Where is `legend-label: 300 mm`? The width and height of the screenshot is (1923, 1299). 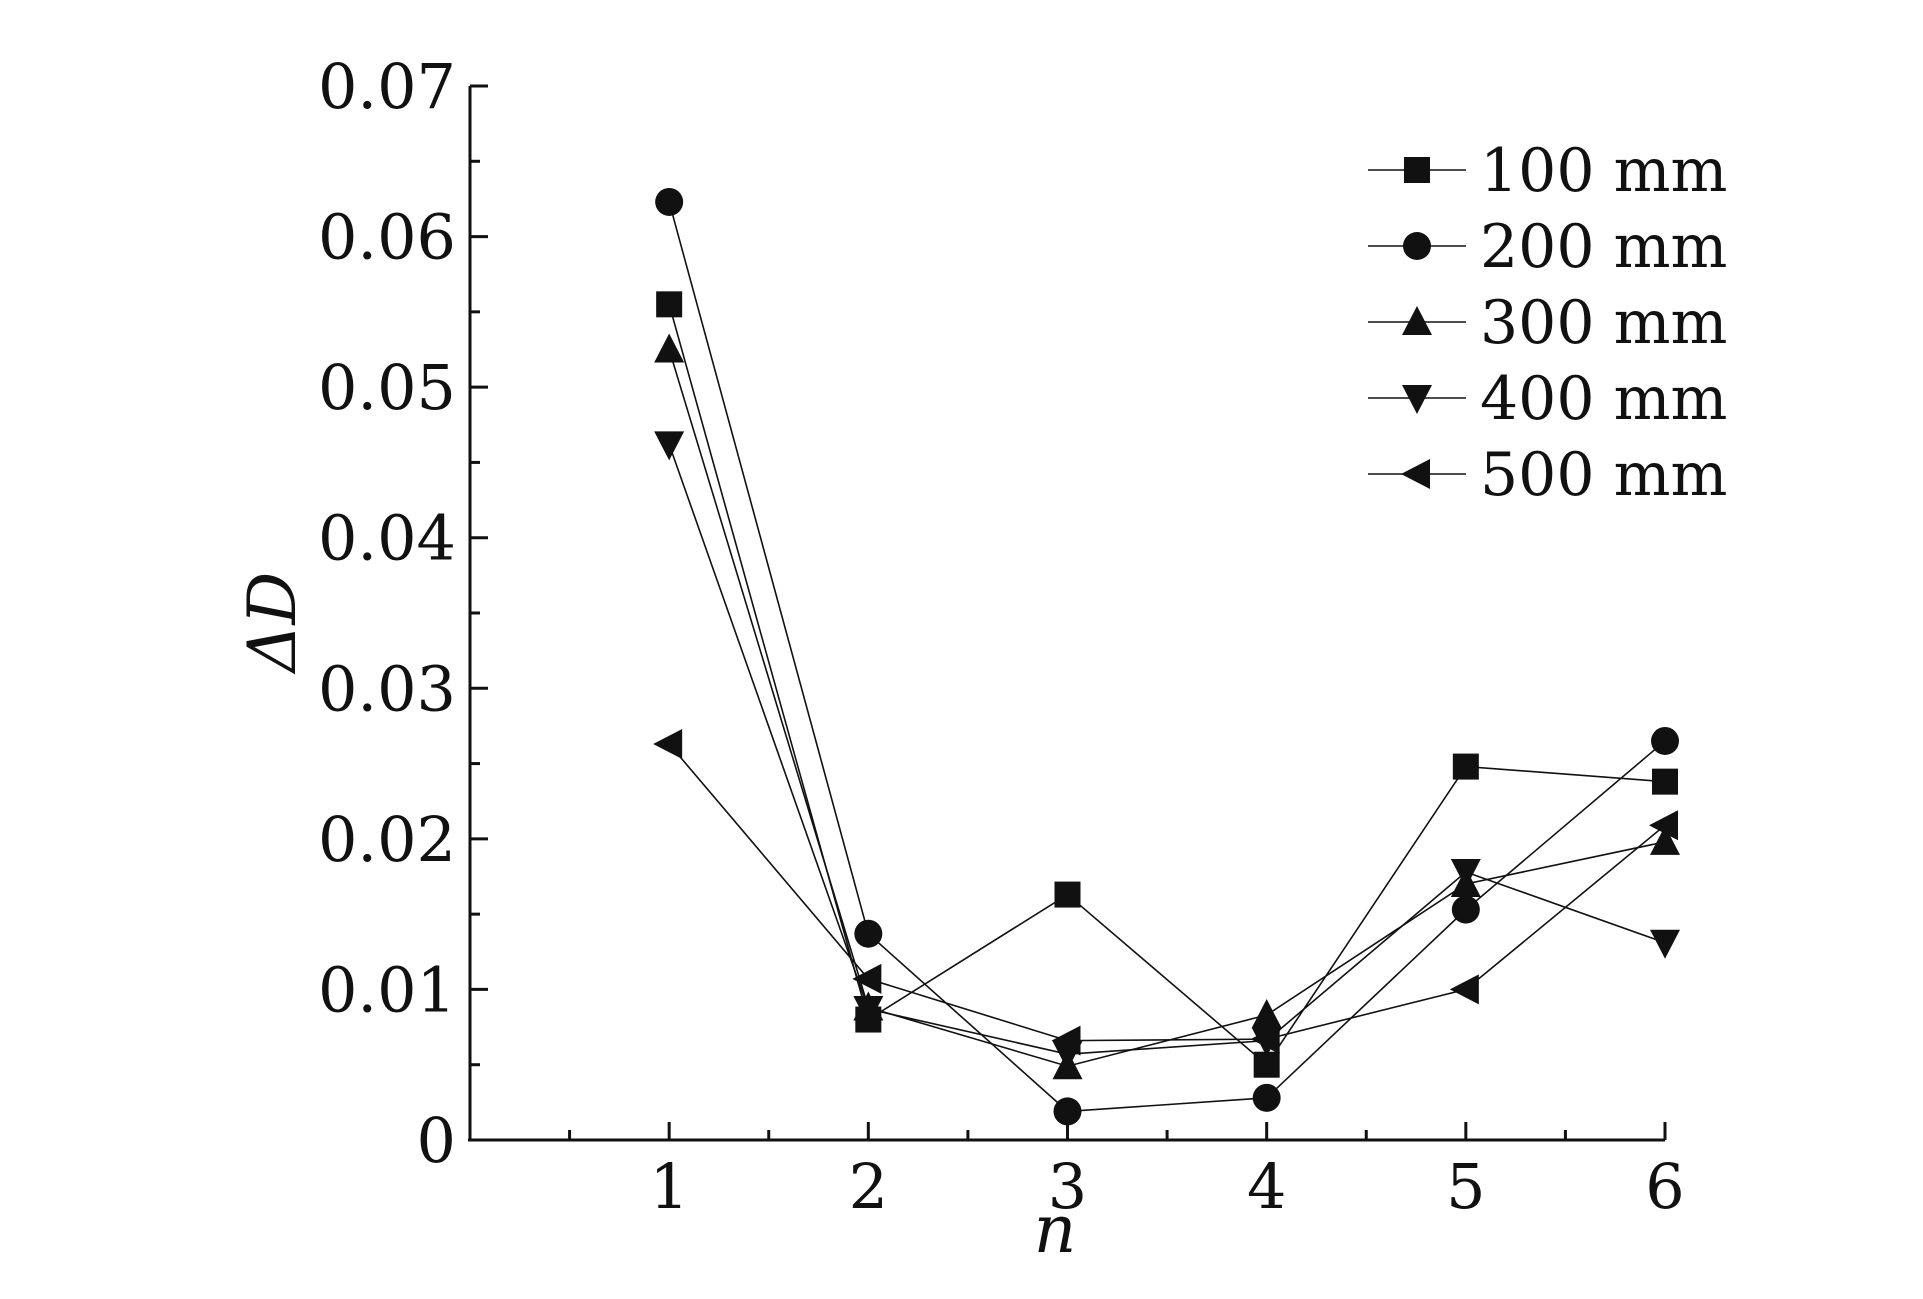
legend-label: 300 mm is located at coordinates (1603, 323).